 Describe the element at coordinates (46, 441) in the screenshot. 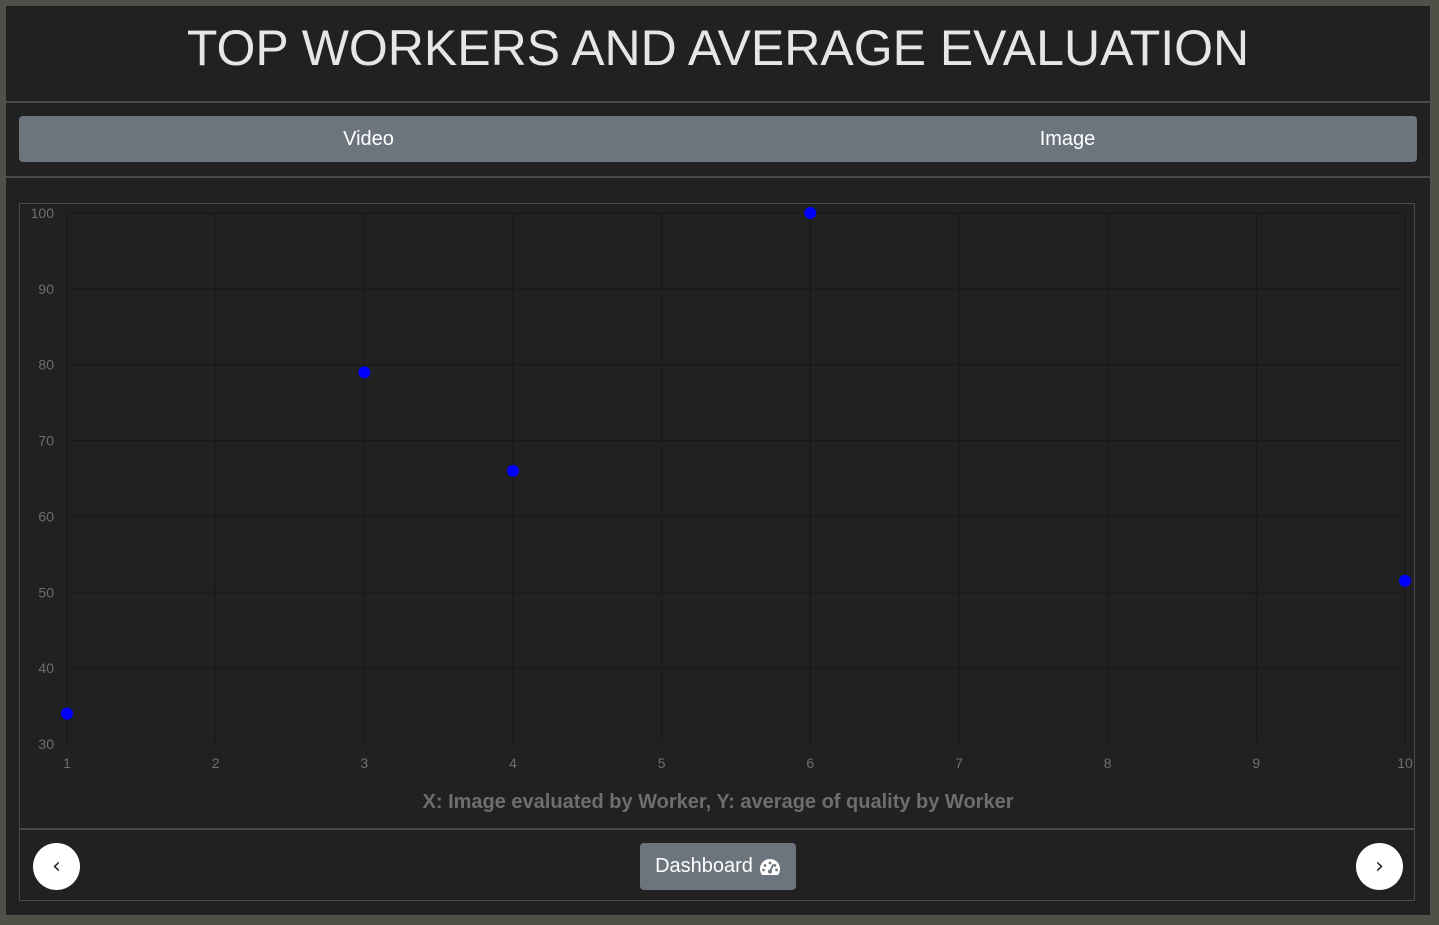

I see `y-tick-label: 70` at that location.